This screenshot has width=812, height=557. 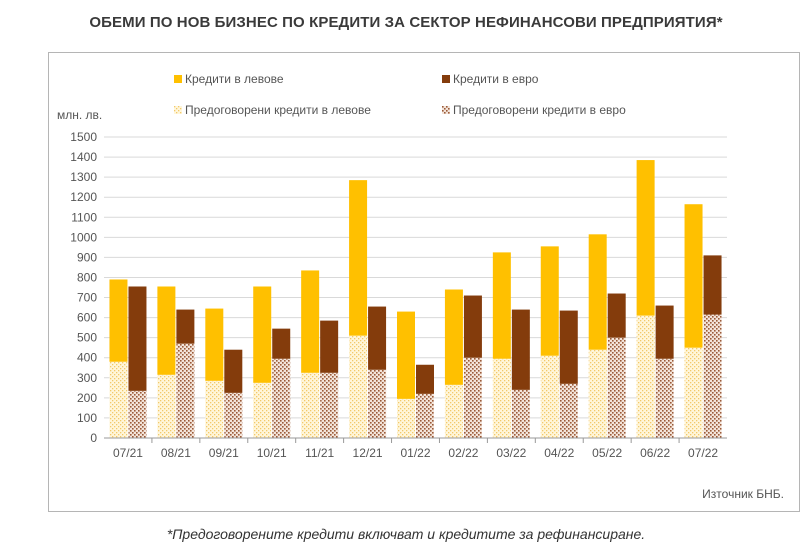 I want to click on x-tick-label: 03/22, so click(x=511, y=453).